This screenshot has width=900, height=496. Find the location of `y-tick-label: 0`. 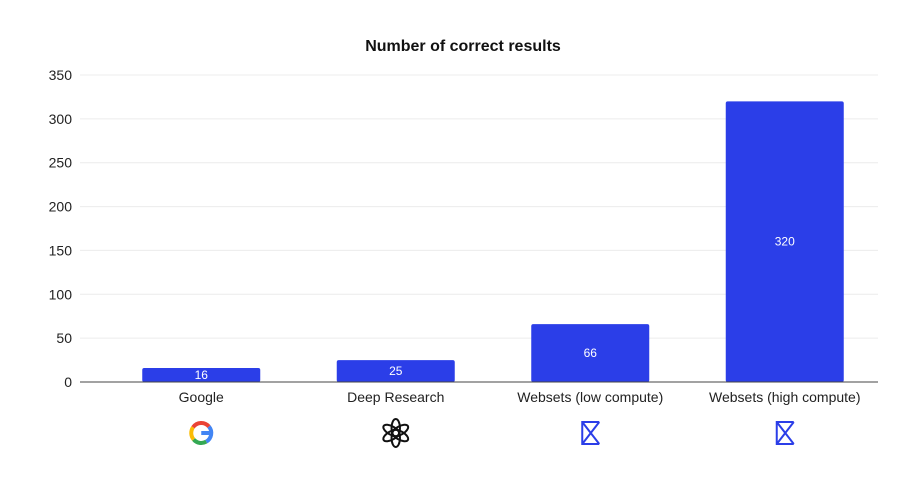

y-tick-label: 0 is located at coordinates (68, 382).